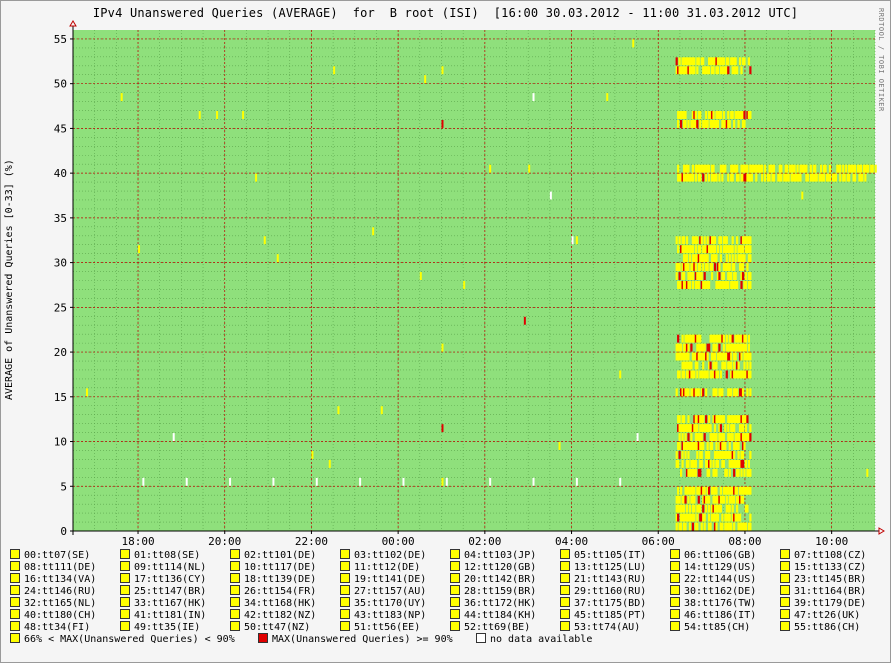 The height and width of the screenshot is (663, 891). I want to click on legend-label: 30:tt162(DE), so click(720, 591).